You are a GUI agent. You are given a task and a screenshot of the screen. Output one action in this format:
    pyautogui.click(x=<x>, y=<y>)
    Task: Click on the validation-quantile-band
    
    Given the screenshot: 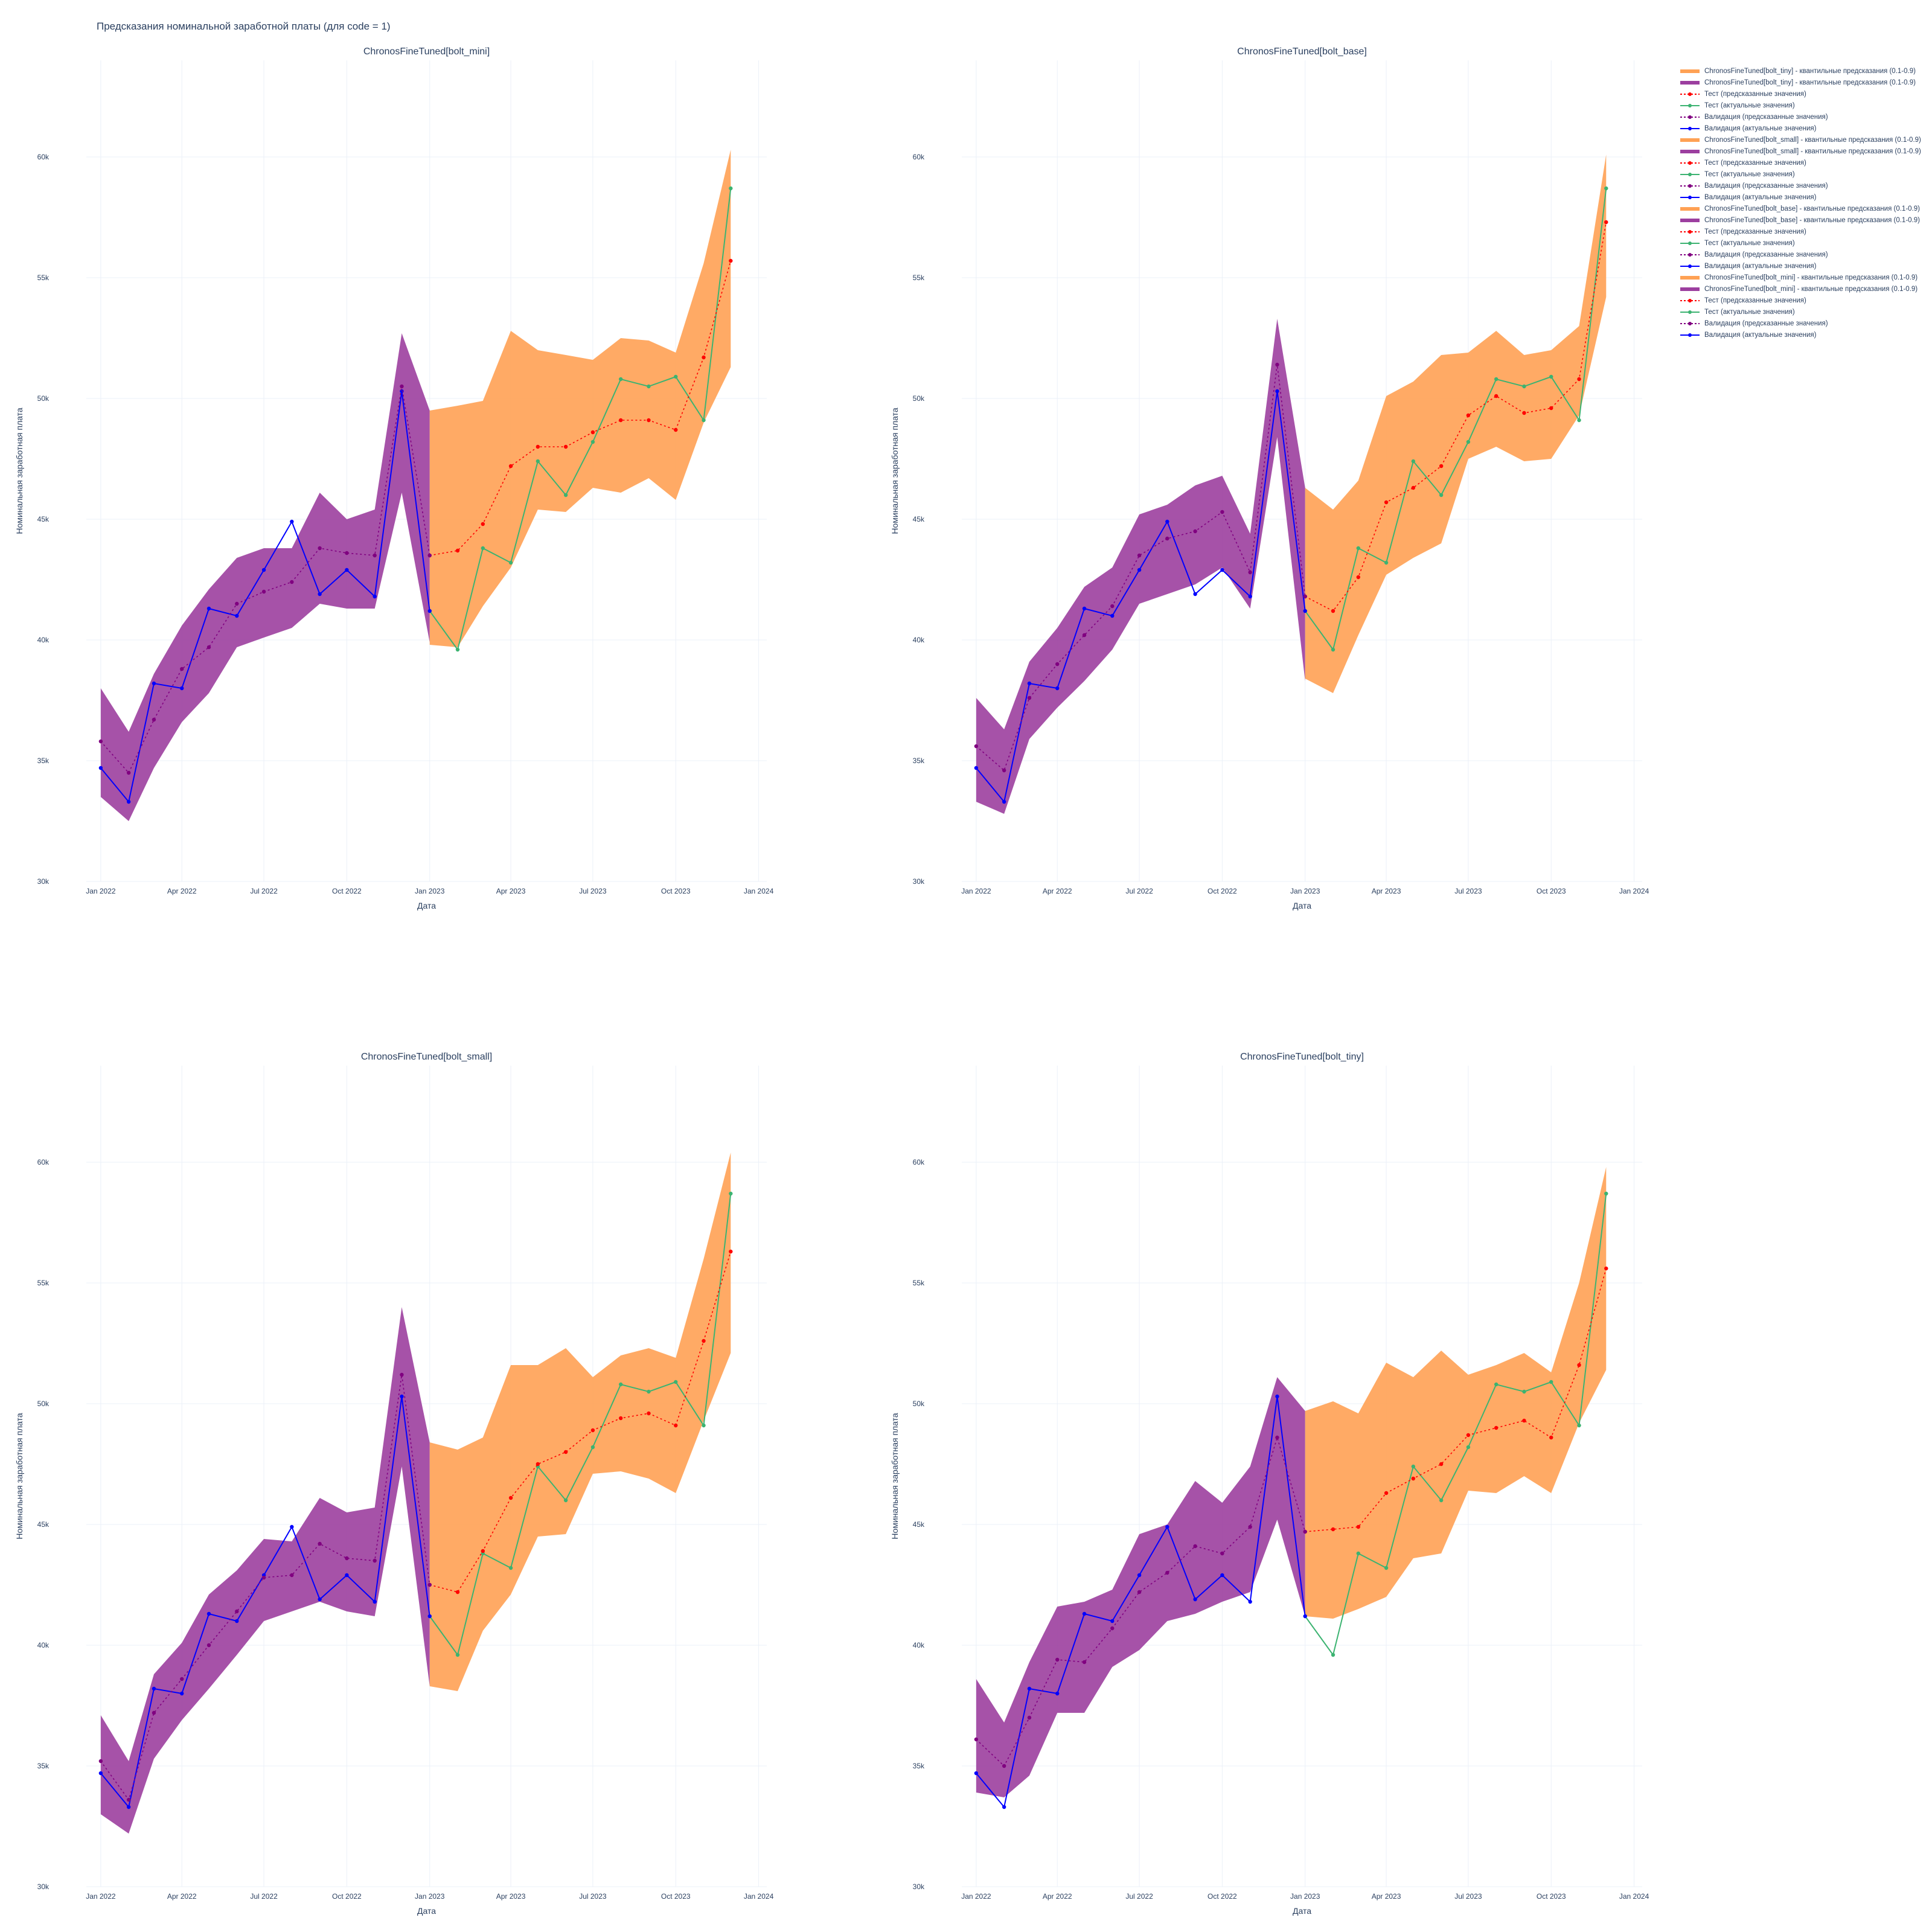 What is the action you would take?
    pyautogui.click(x=265, y=577)
    